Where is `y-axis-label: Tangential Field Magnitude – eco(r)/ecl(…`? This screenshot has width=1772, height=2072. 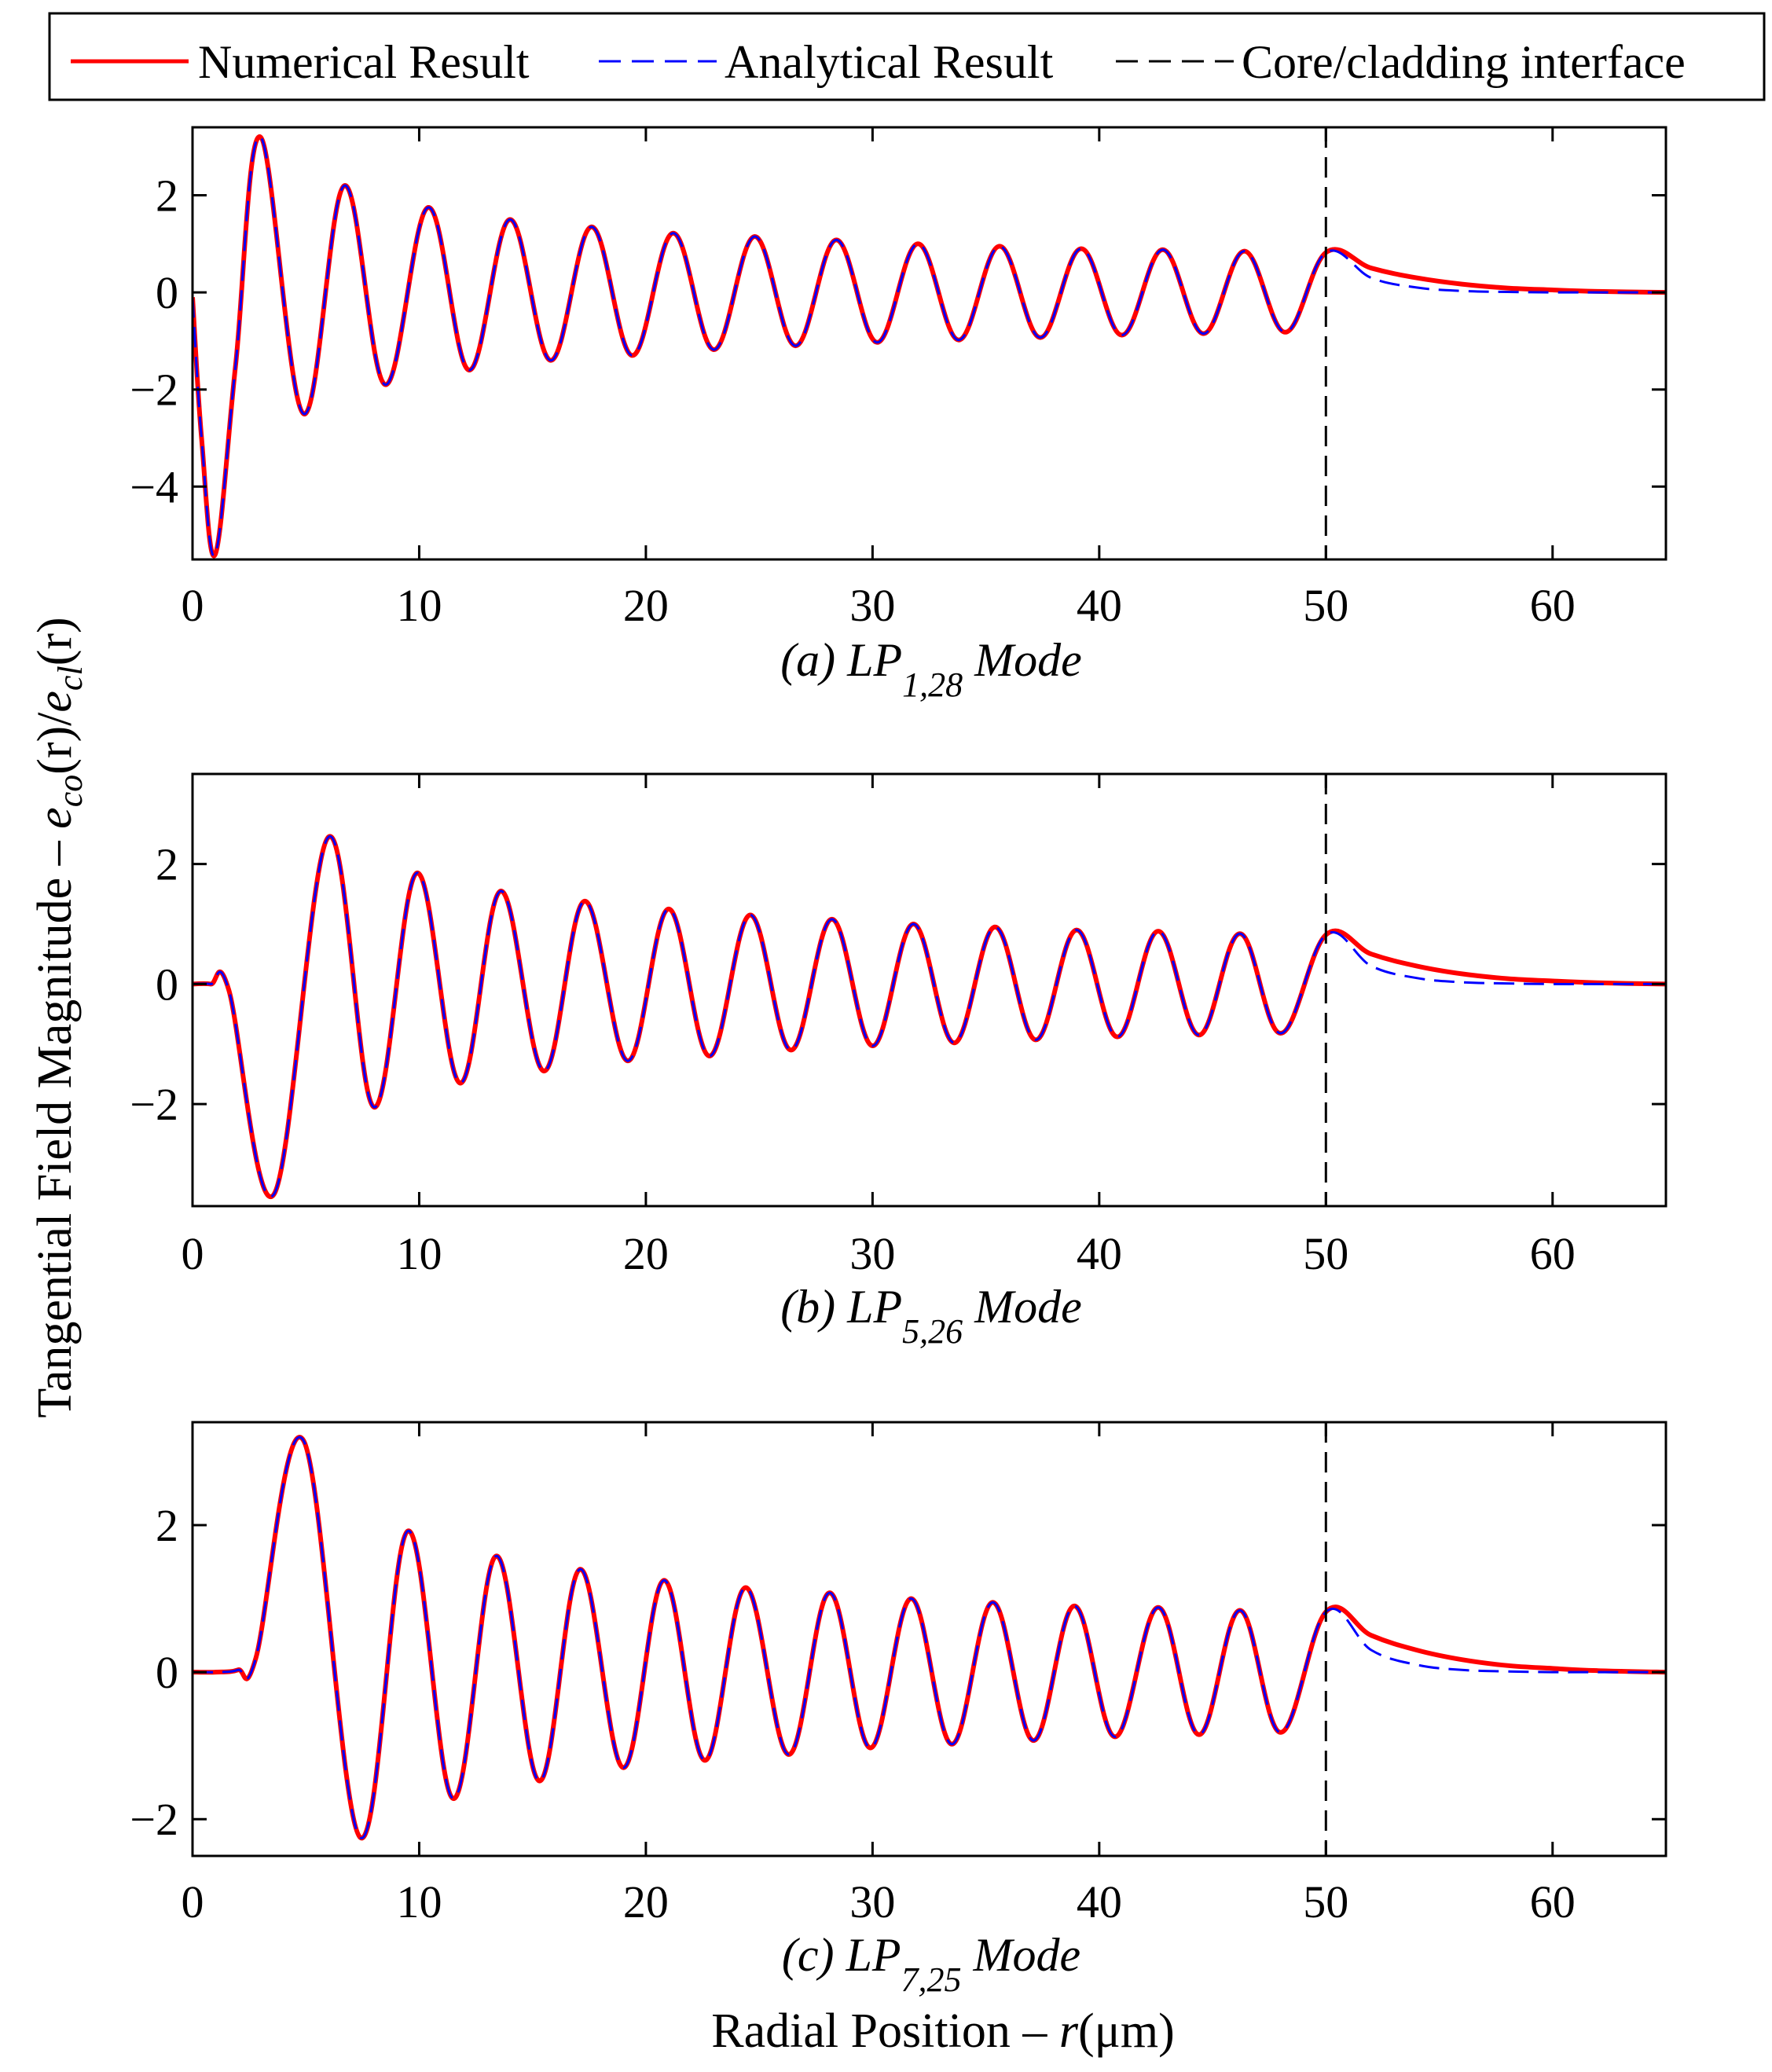
y-axis-label: Tangential Field Magnitude – eco(r)/ecl(… is located at coordinates (59, 1017).